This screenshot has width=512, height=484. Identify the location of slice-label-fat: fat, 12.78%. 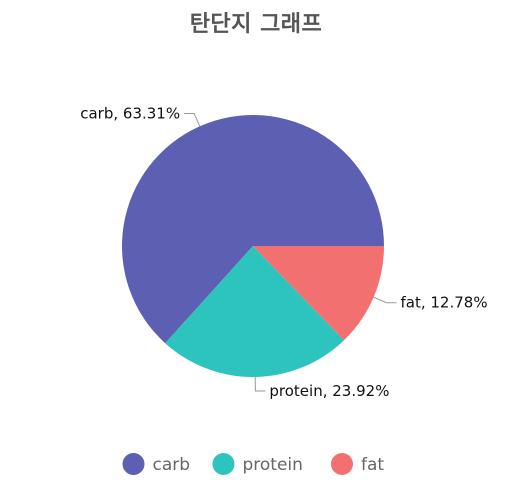
(444, 303).